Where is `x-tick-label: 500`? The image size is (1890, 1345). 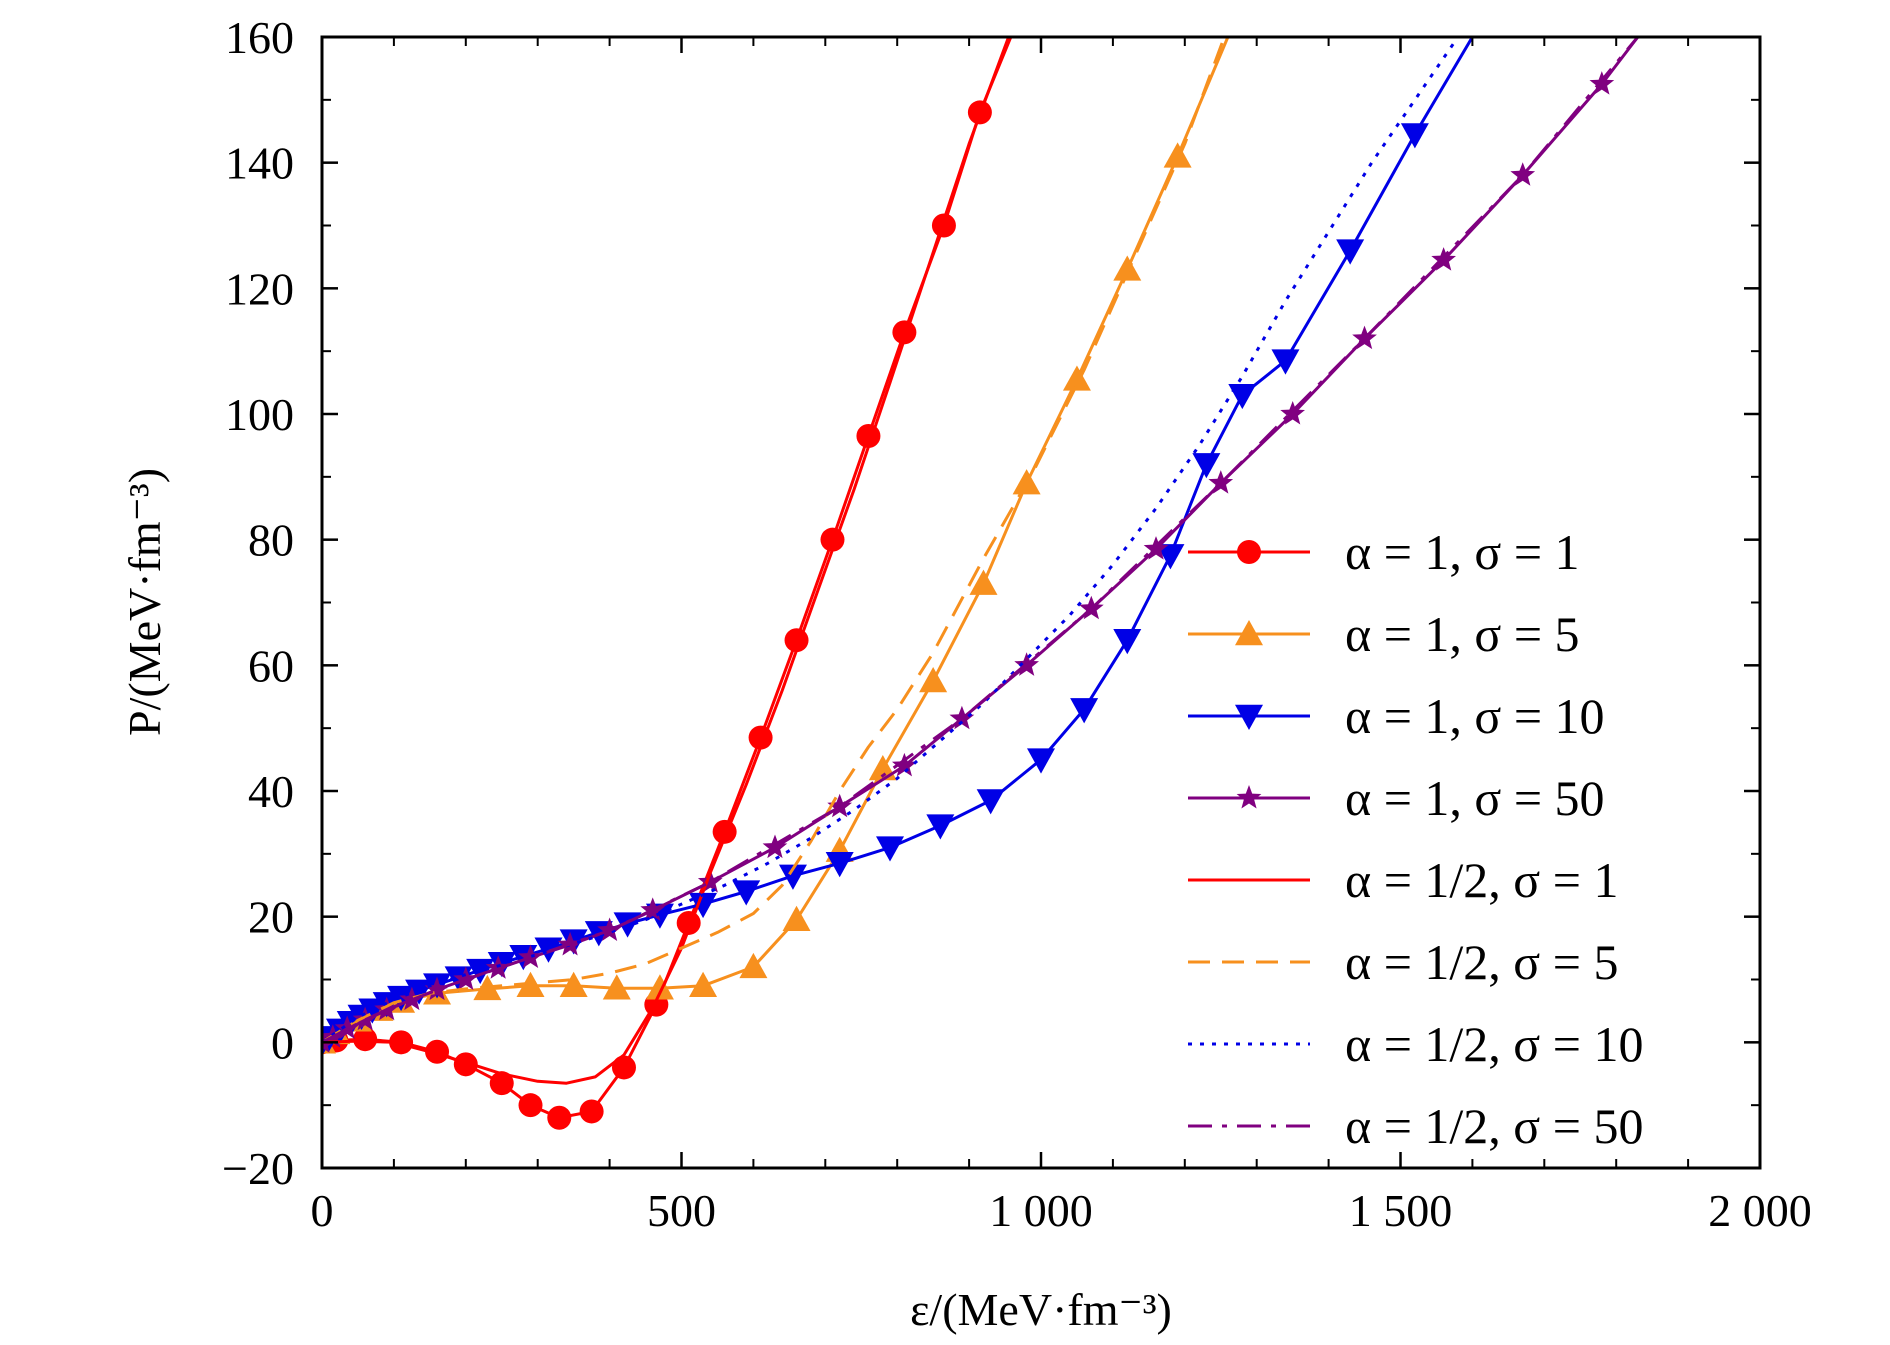 x-tick-label: 500 is located at coordinates (681, 1210).